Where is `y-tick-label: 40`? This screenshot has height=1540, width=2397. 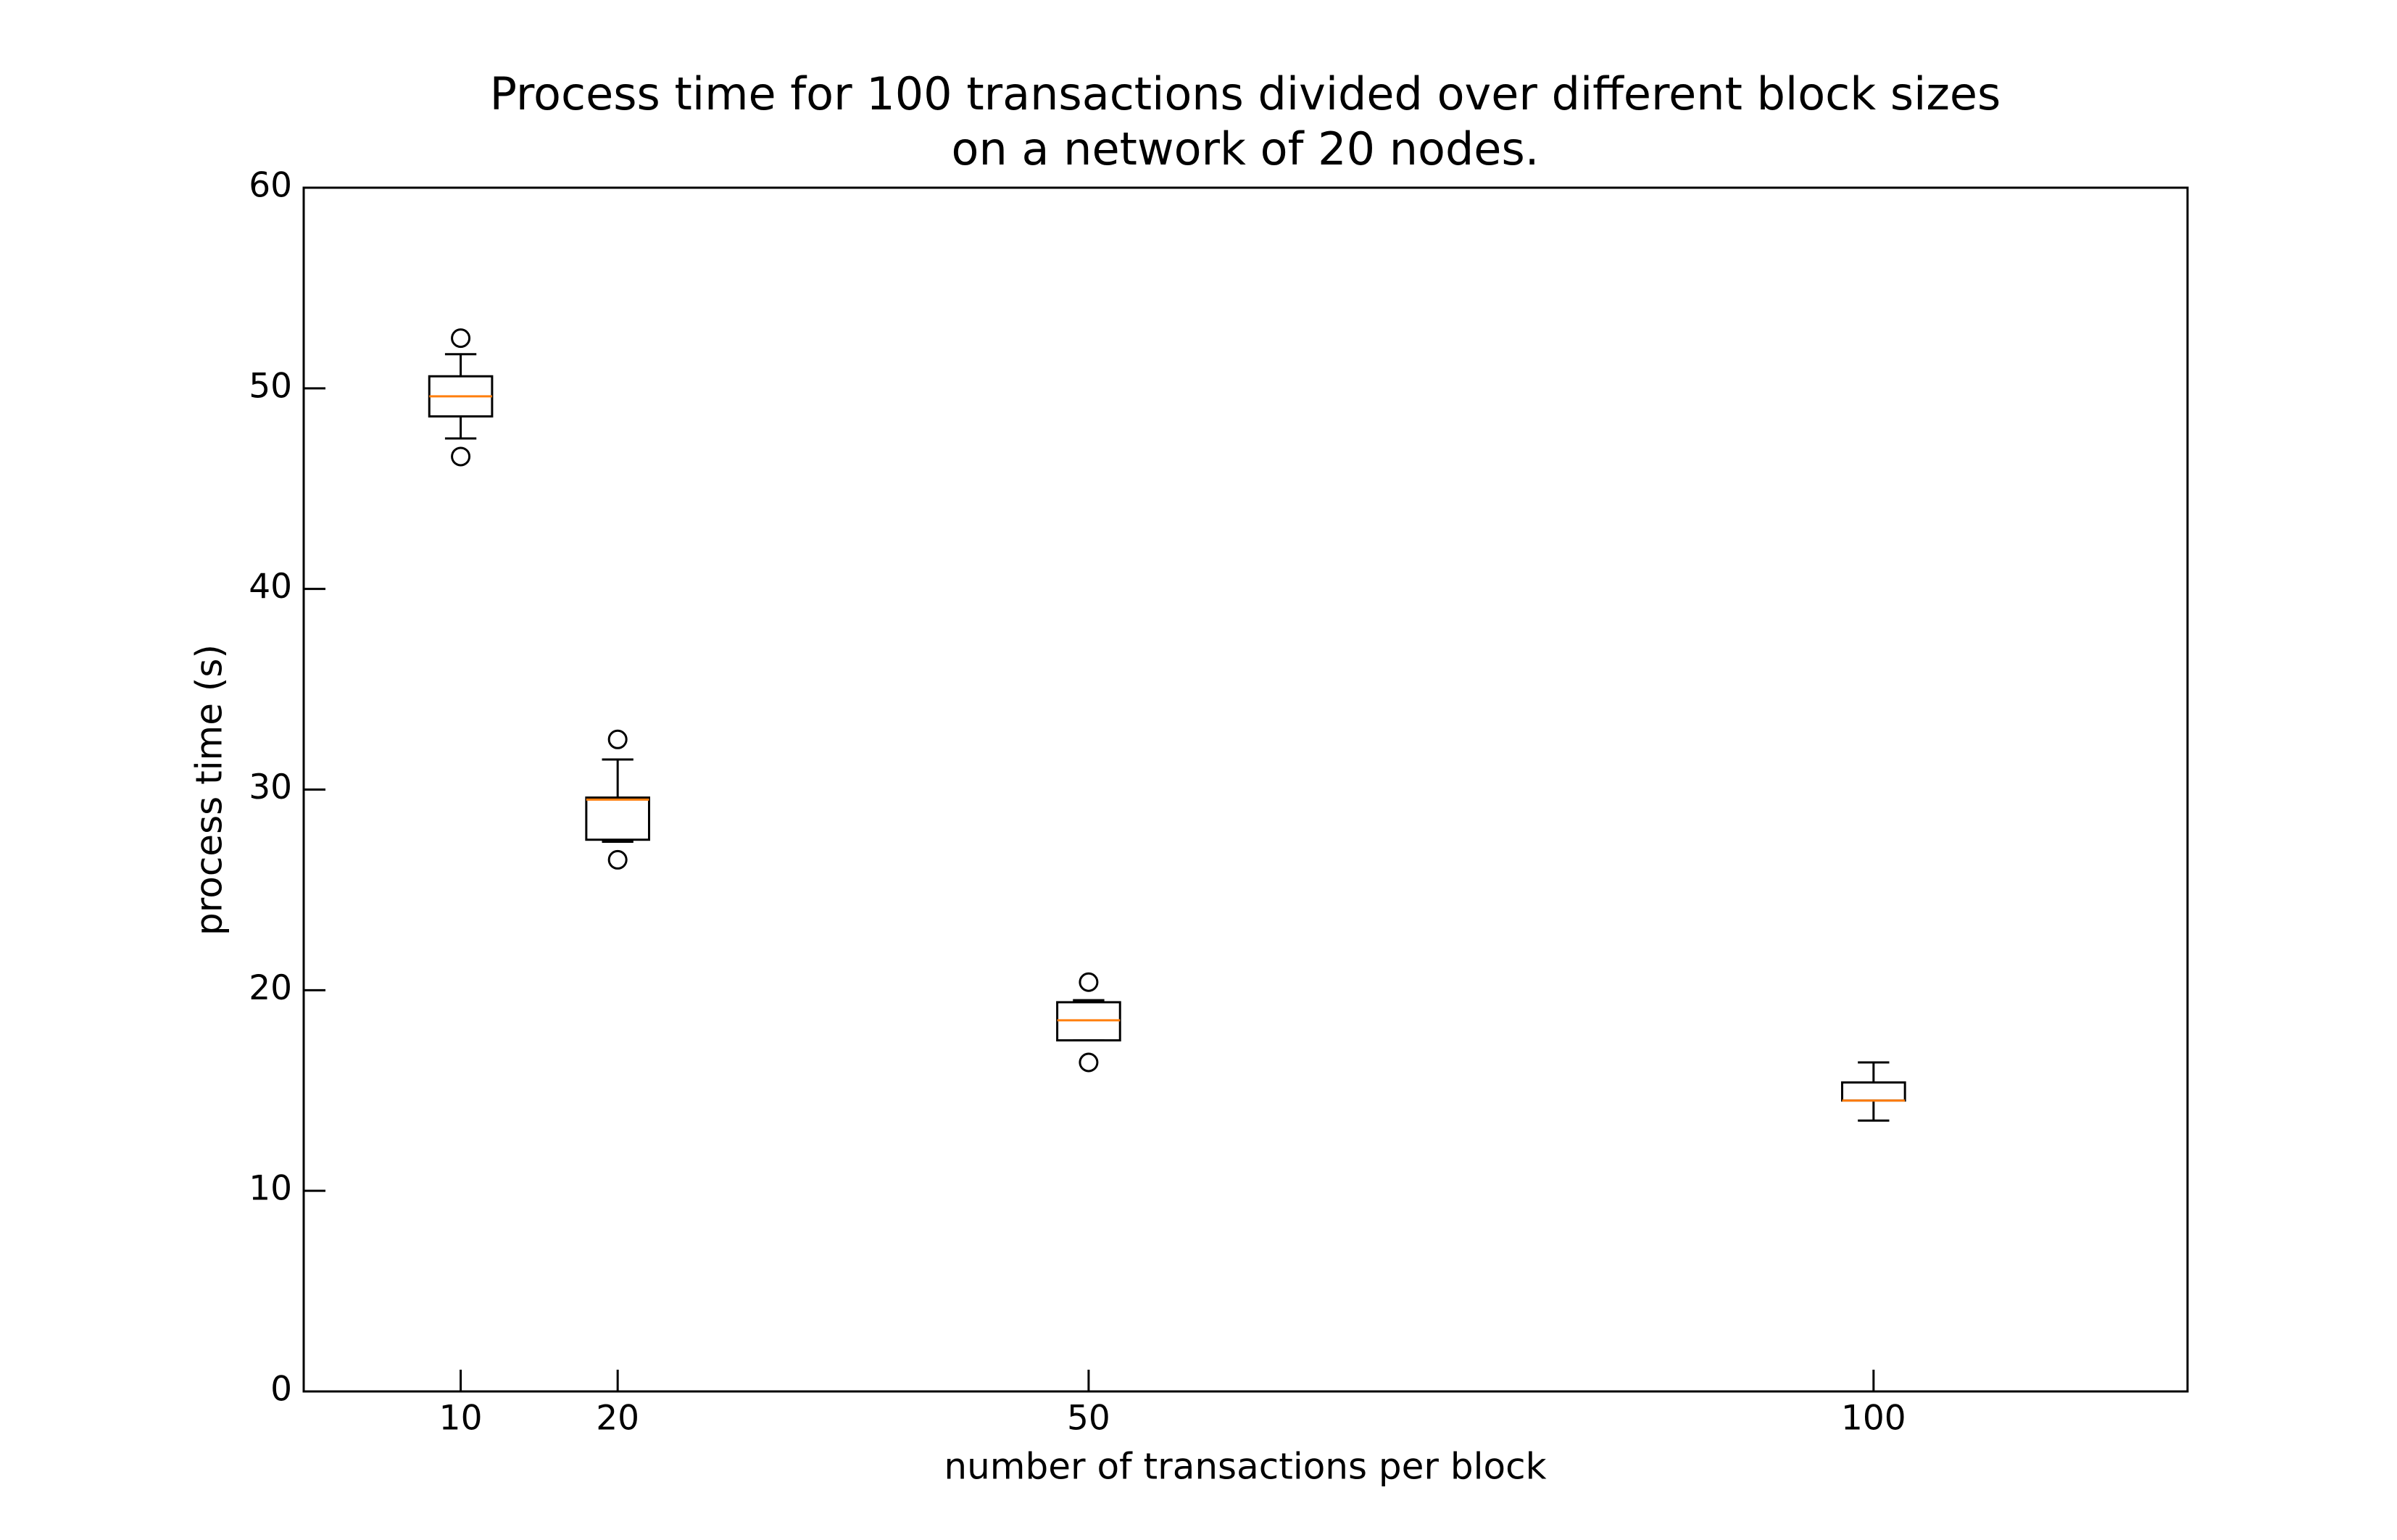
y-tick-label: 40 is located at coordinates (270, 587).